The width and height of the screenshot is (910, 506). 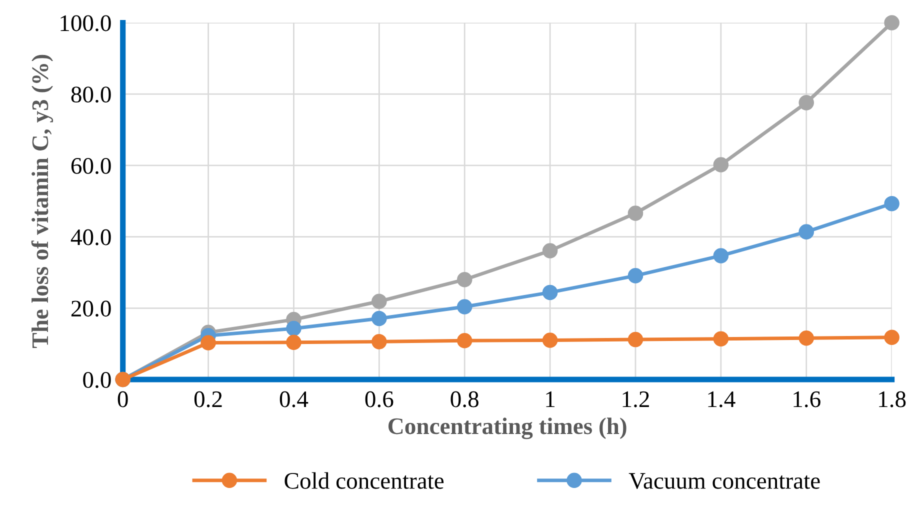 I want to click on x-tick-label: 0.8, so click(x=464, y=399).